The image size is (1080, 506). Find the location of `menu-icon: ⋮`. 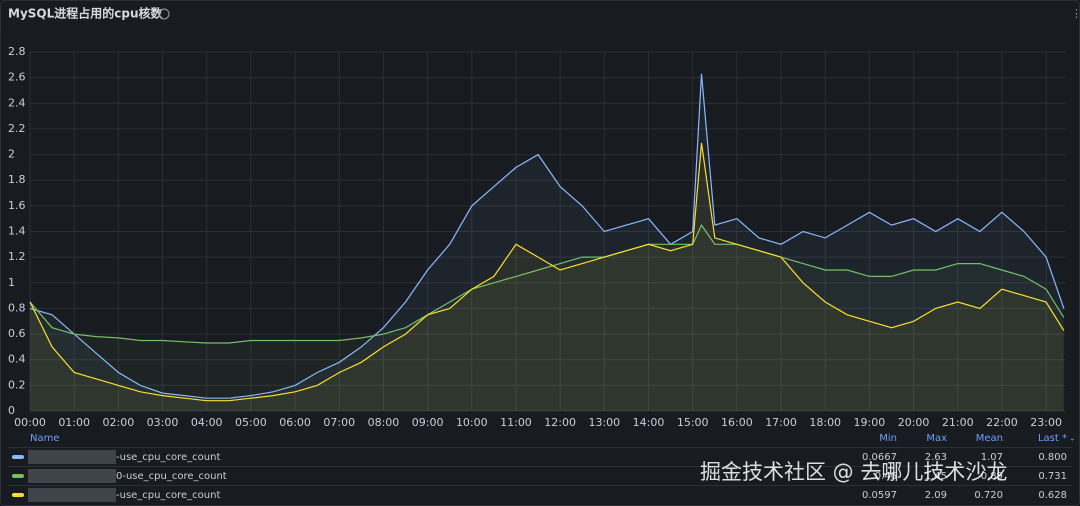

menu-icon: ⋮ is located at coordinates (1075, 13).